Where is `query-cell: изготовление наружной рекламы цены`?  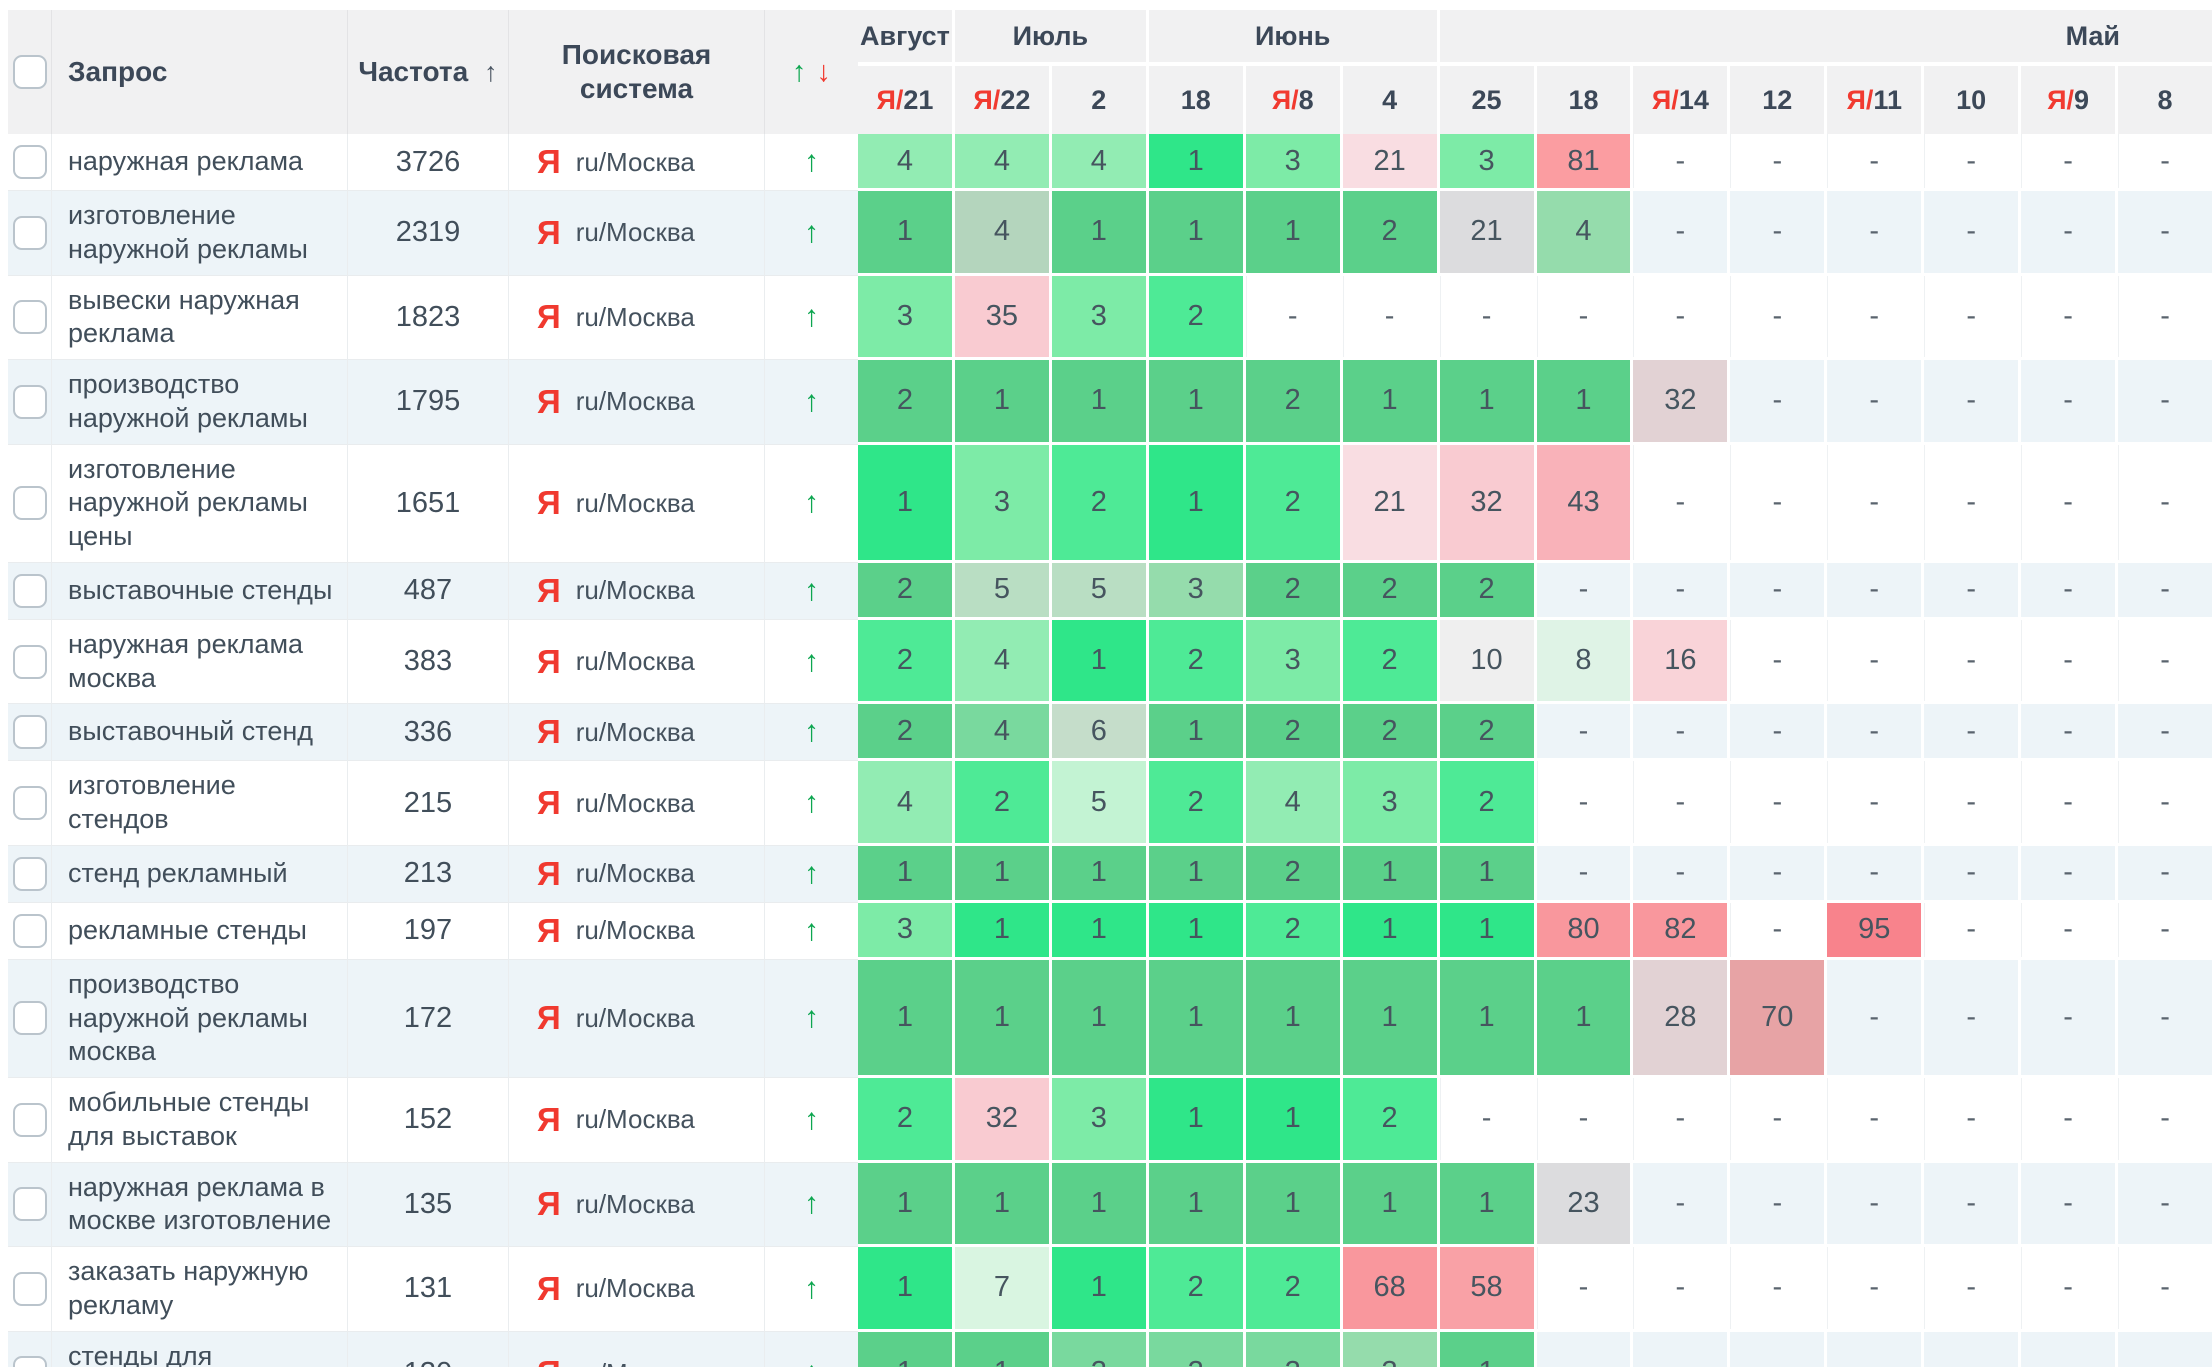
query-cell: изготовление наружной рекламы цены is located at coordinates (200, 503).